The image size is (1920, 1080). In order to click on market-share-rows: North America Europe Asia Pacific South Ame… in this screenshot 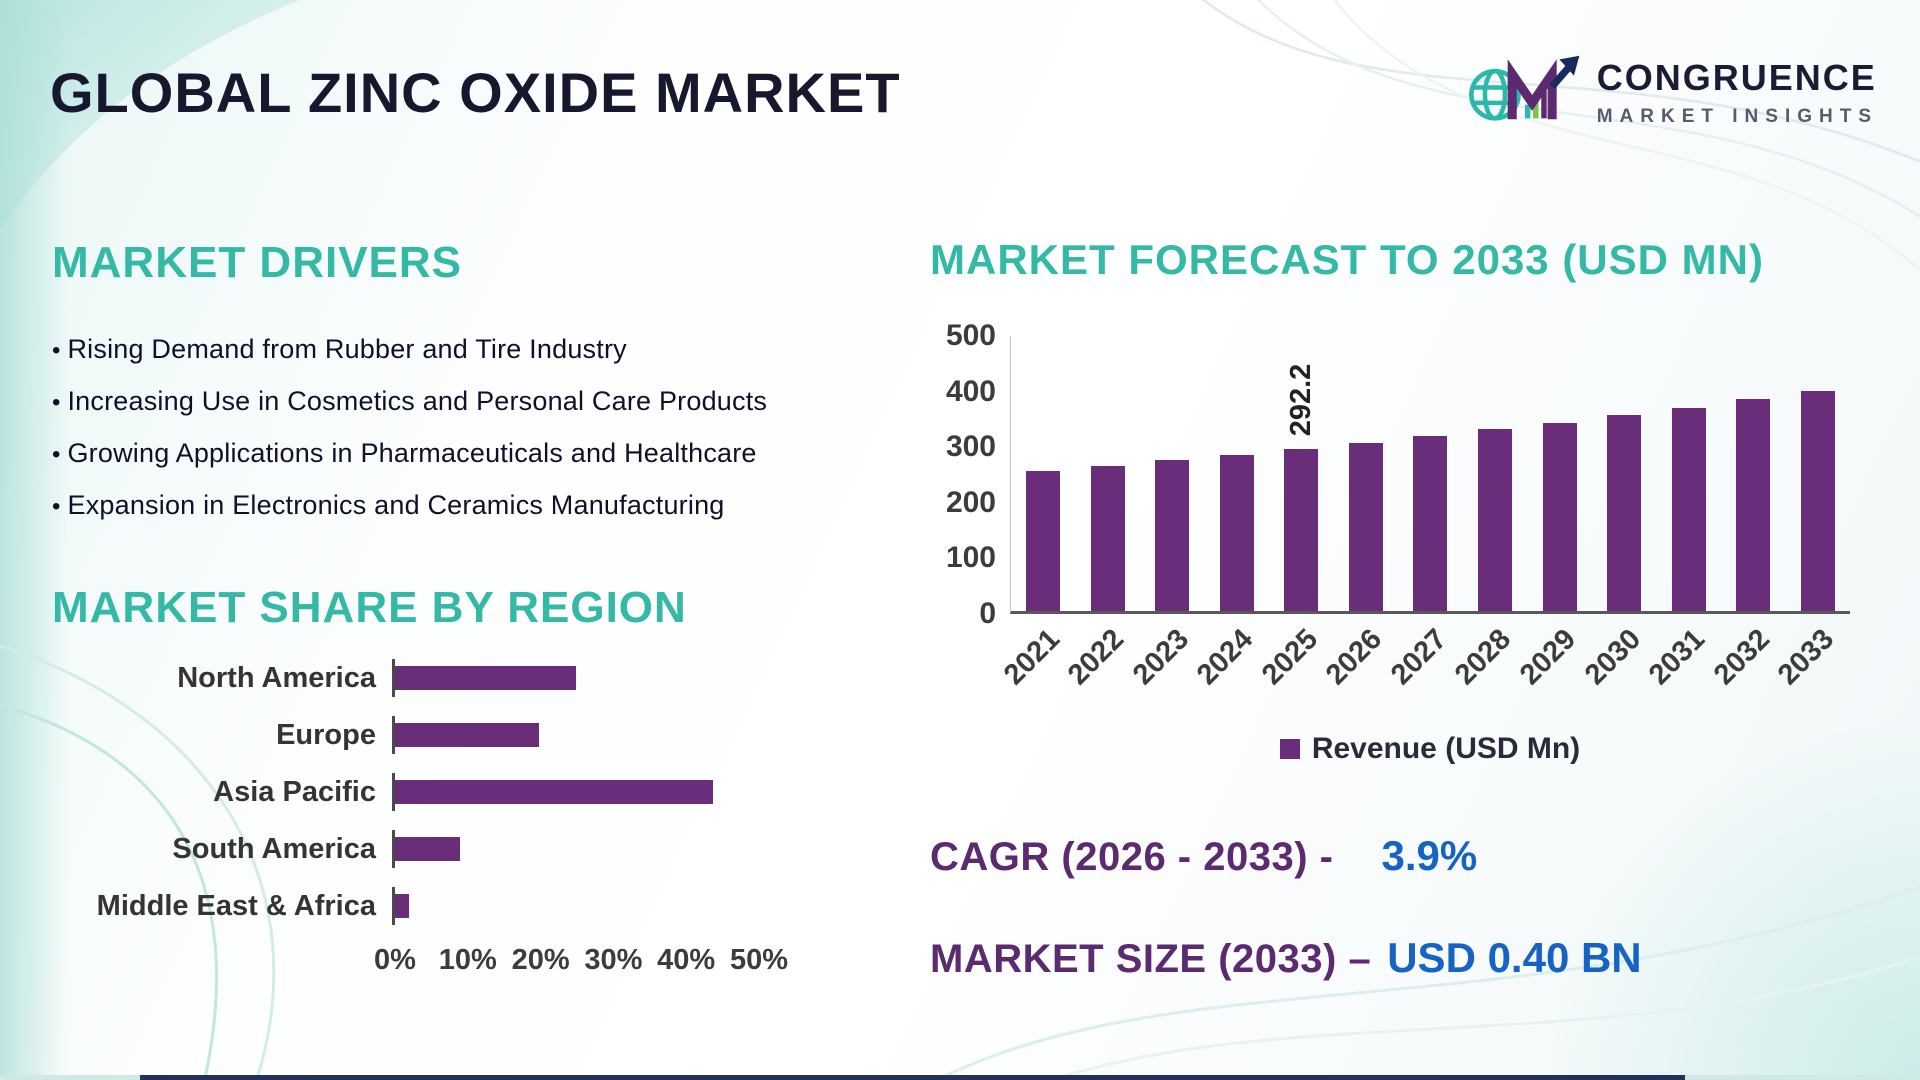, I will do `click(477, 792)`.